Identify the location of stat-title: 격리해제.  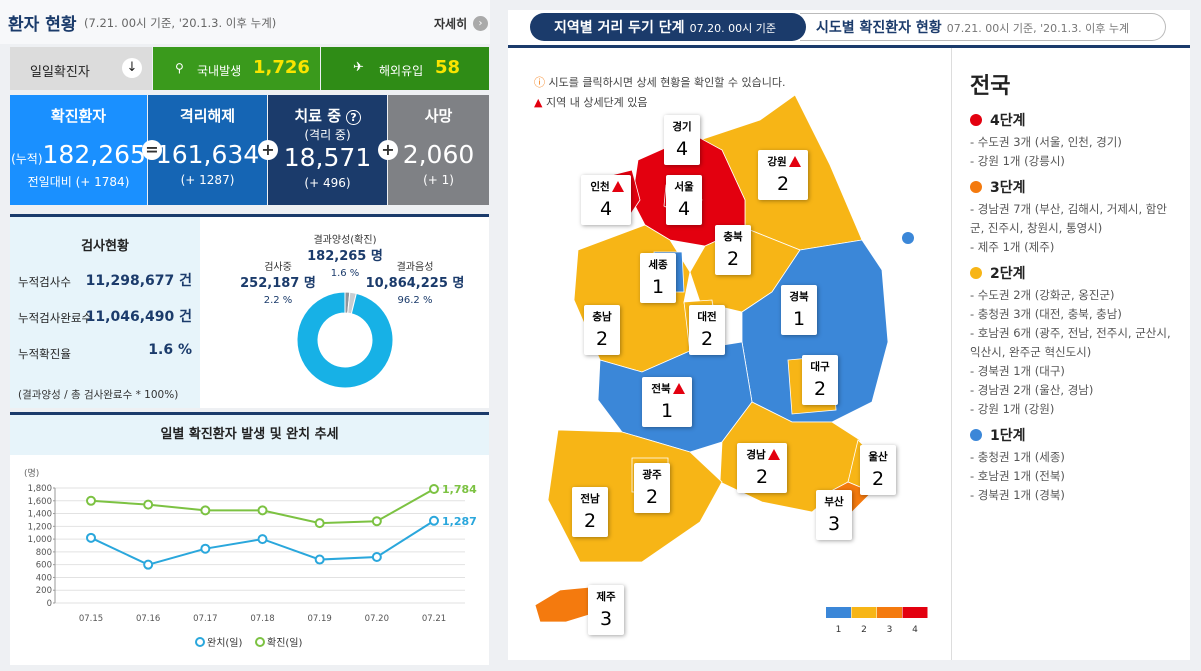
(207, 116).